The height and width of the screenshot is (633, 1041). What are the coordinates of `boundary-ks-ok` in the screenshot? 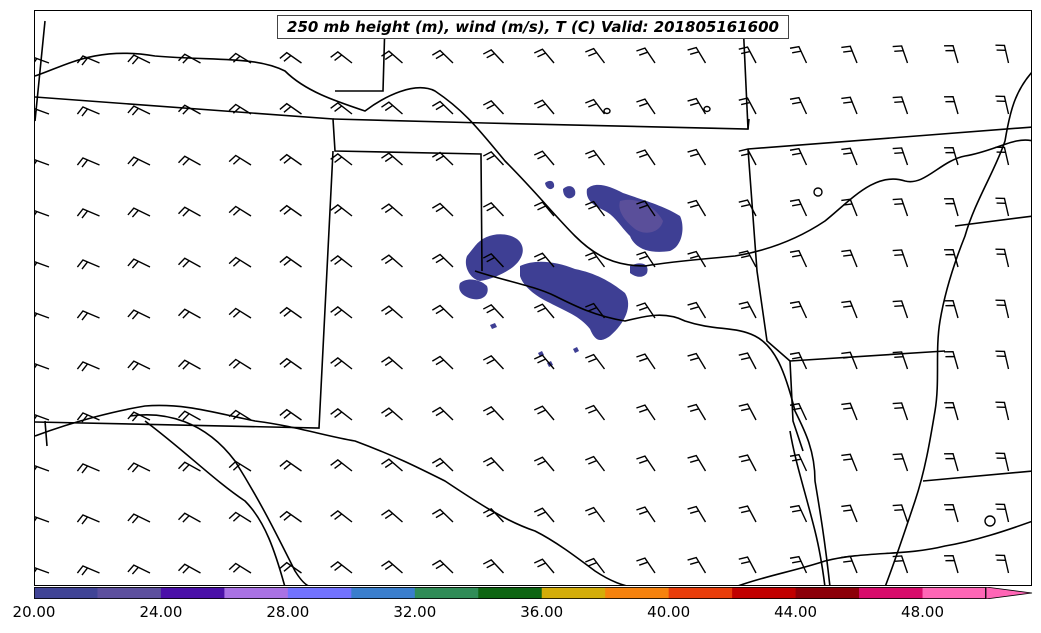 It's located at (541, 124).